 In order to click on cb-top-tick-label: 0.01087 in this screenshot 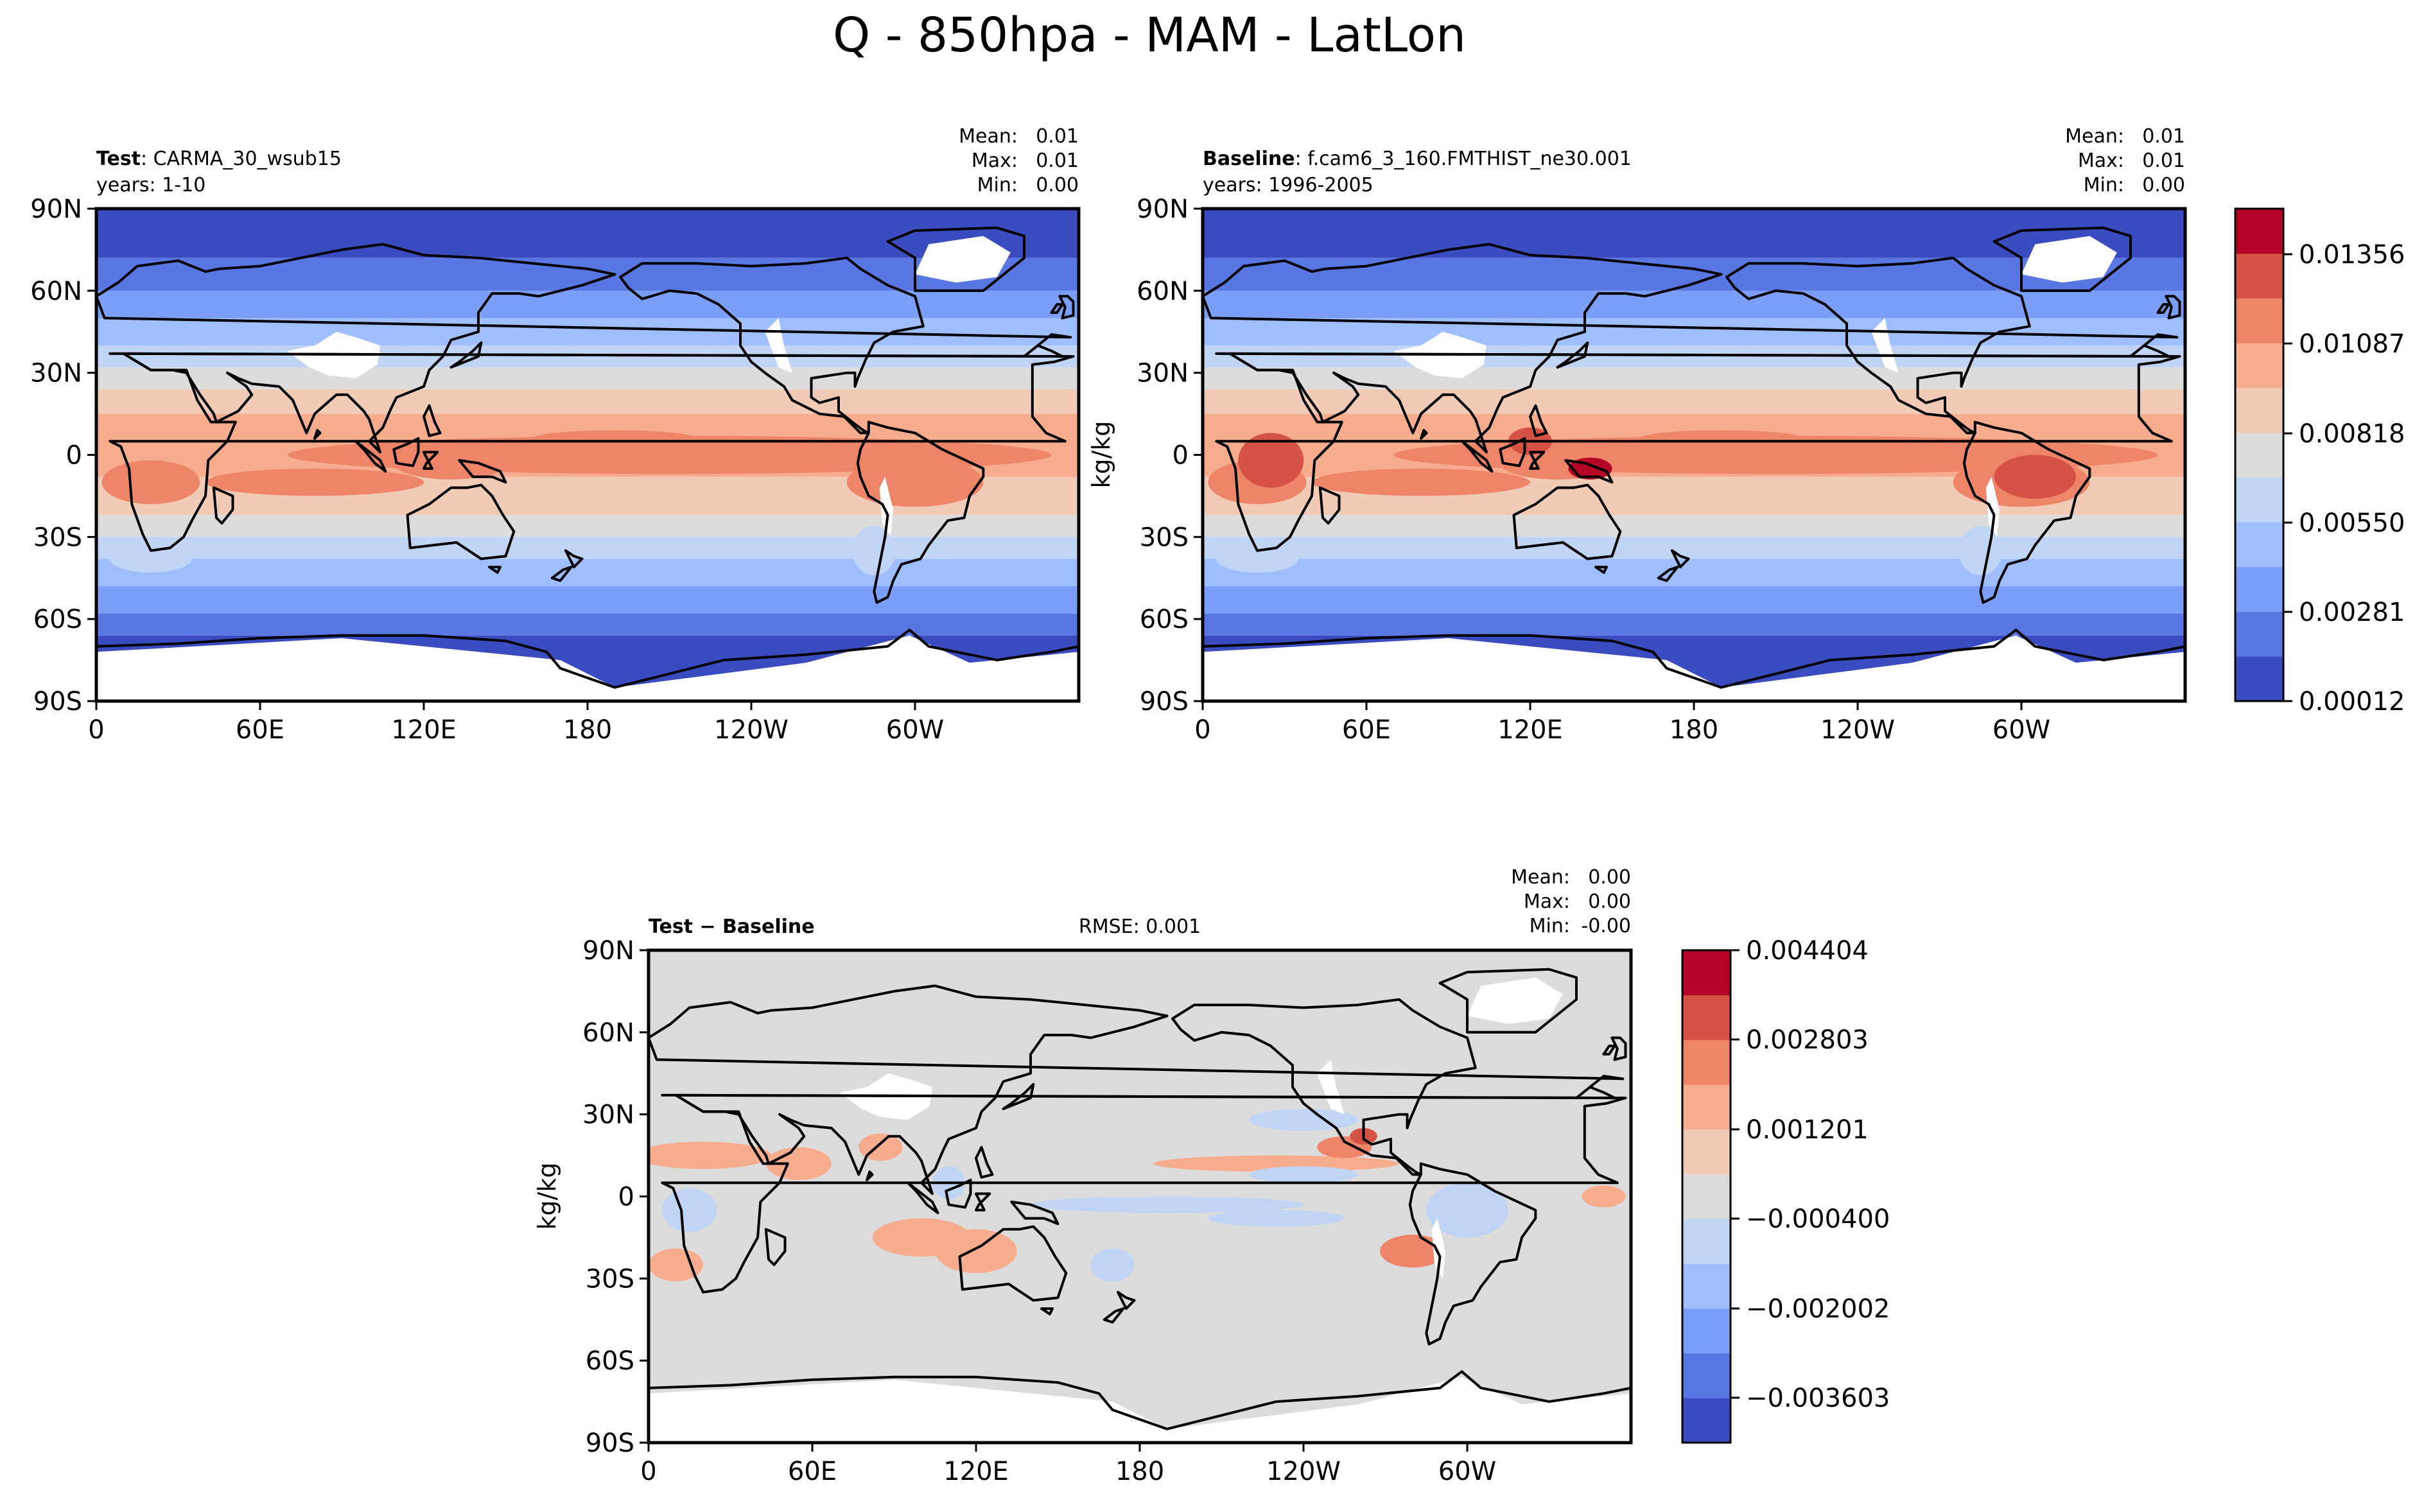, I will do `click(2352, 344)`.